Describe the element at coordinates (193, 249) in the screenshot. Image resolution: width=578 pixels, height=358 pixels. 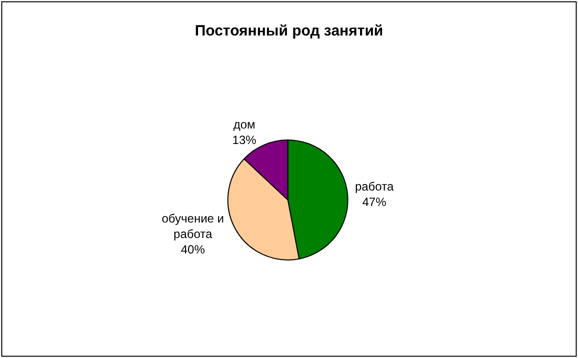
I see `data-label: 40%` at that location.